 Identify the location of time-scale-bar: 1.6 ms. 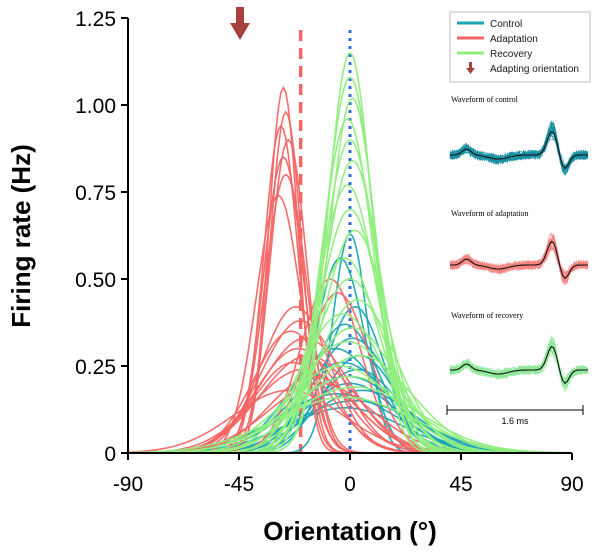
(515, 415).